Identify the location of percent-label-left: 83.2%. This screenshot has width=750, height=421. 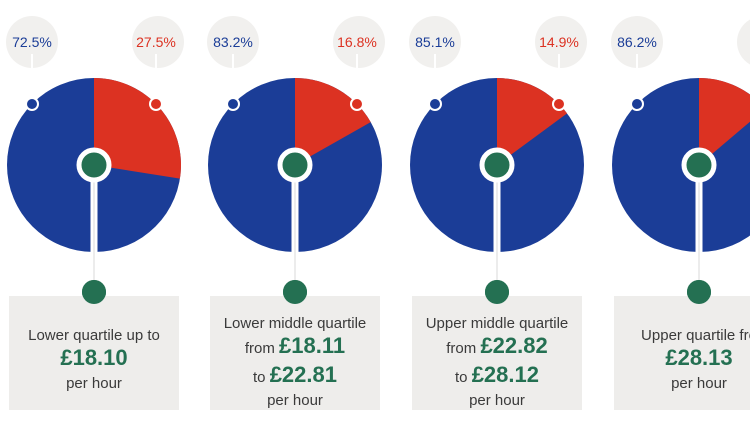
(233, 42).